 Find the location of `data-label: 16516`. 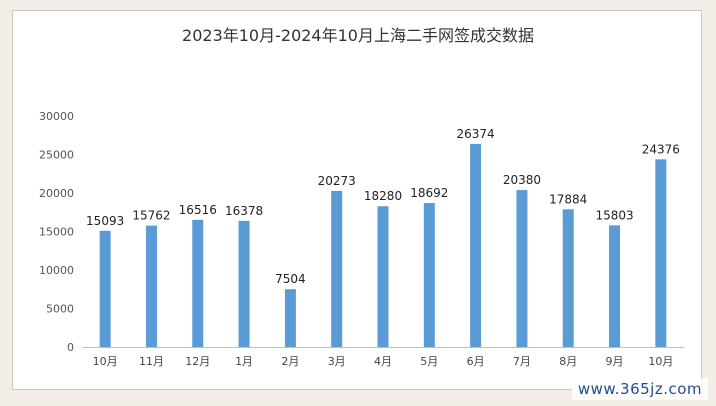

data-label: 16516 is located at coordinates (198, 210).